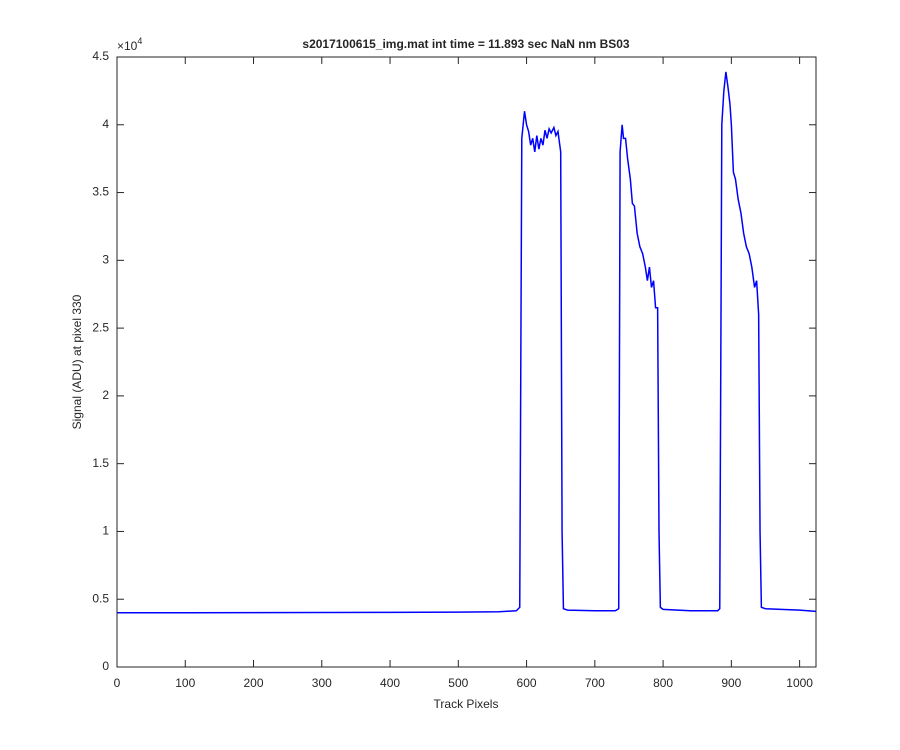  What do you see at coordinates (100, 463) in the screenshot?
I see `y-tick-label: 1.5` at bounding box center [100, 463].